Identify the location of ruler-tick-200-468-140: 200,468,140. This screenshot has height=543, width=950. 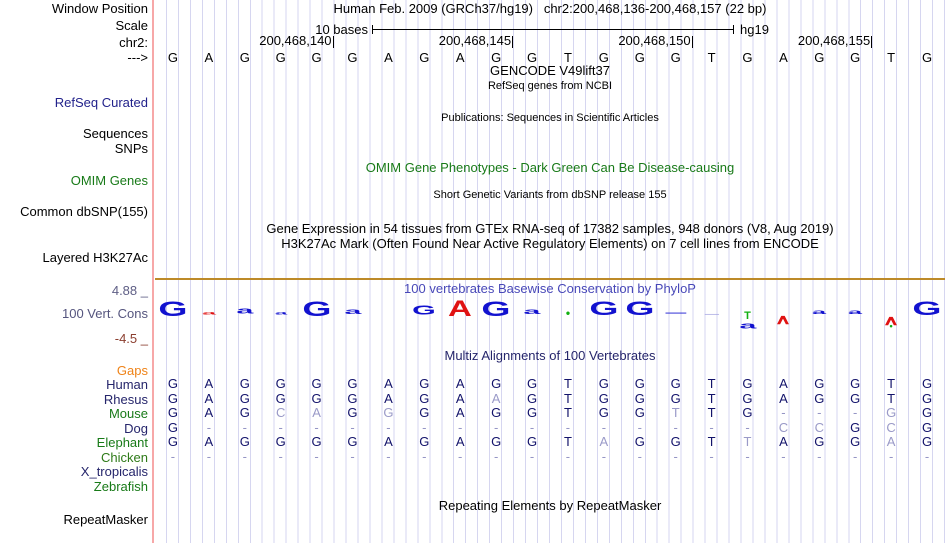
(259, 40).